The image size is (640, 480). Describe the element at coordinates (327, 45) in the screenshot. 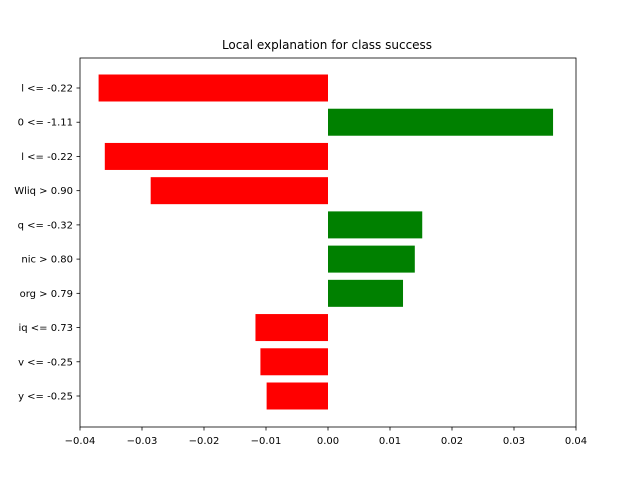

I see `chart-title: Local explanation for class success` at that location.